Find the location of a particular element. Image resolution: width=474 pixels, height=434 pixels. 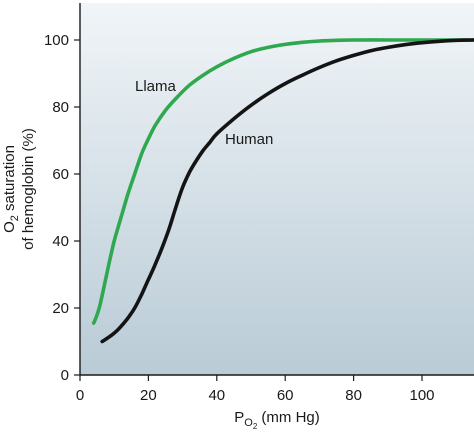

y-tick-label-0: 0 is located at coordinates (65, 375).